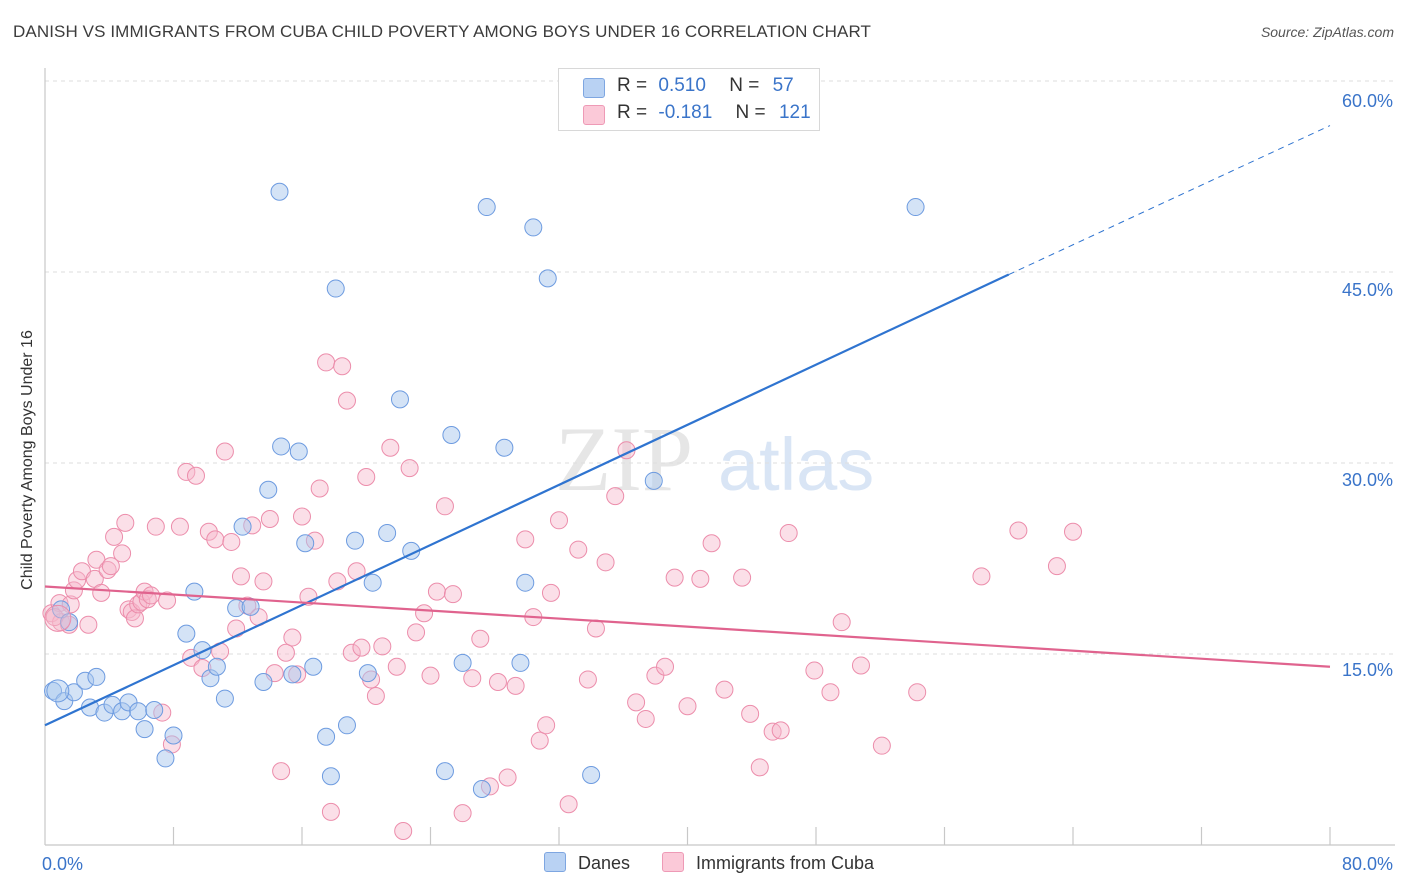 The height and width of the screenshot is (892, 1406). I want to click on danes-r-value: 0.510, so click(682, 85).